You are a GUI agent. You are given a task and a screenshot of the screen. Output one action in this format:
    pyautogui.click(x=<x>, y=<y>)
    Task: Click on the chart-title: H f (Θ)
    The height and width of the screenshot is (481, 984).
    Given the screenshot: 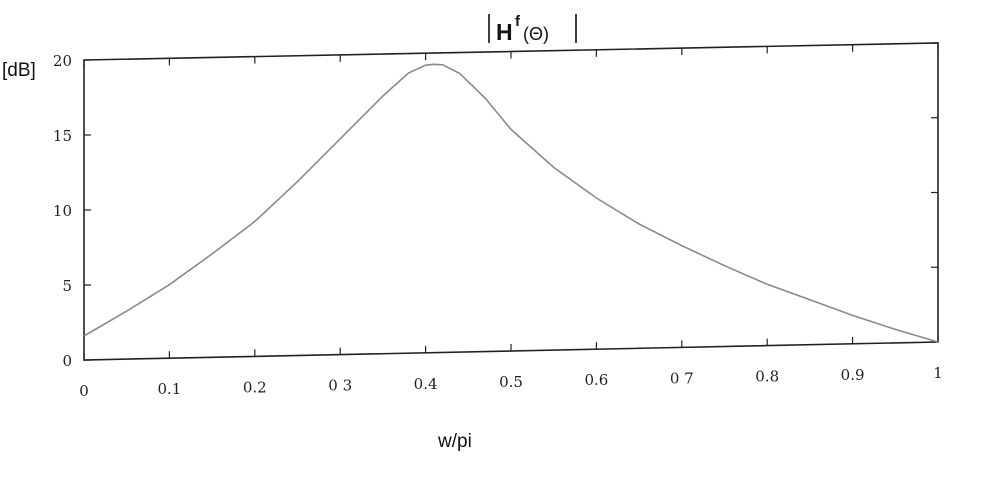 What is the action you would take?
    pyautogui.click(x=532, y=29)
    